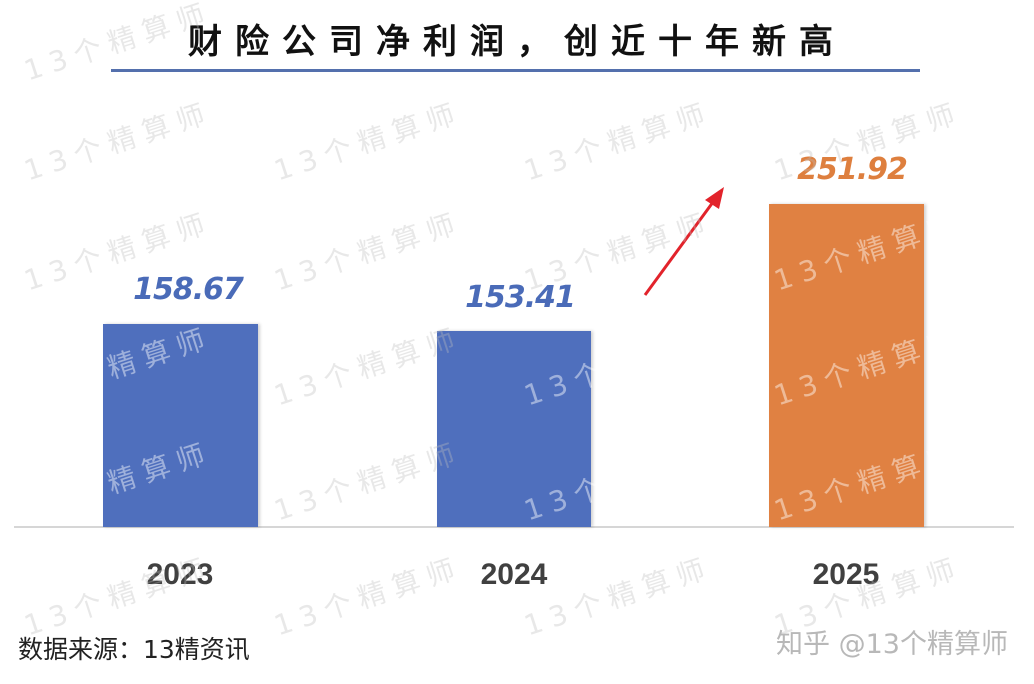  What do you see at coordinates (520, 297) in the screenshot?
I see `value-label-2024: 153.41` at bounding box center [520, 297].